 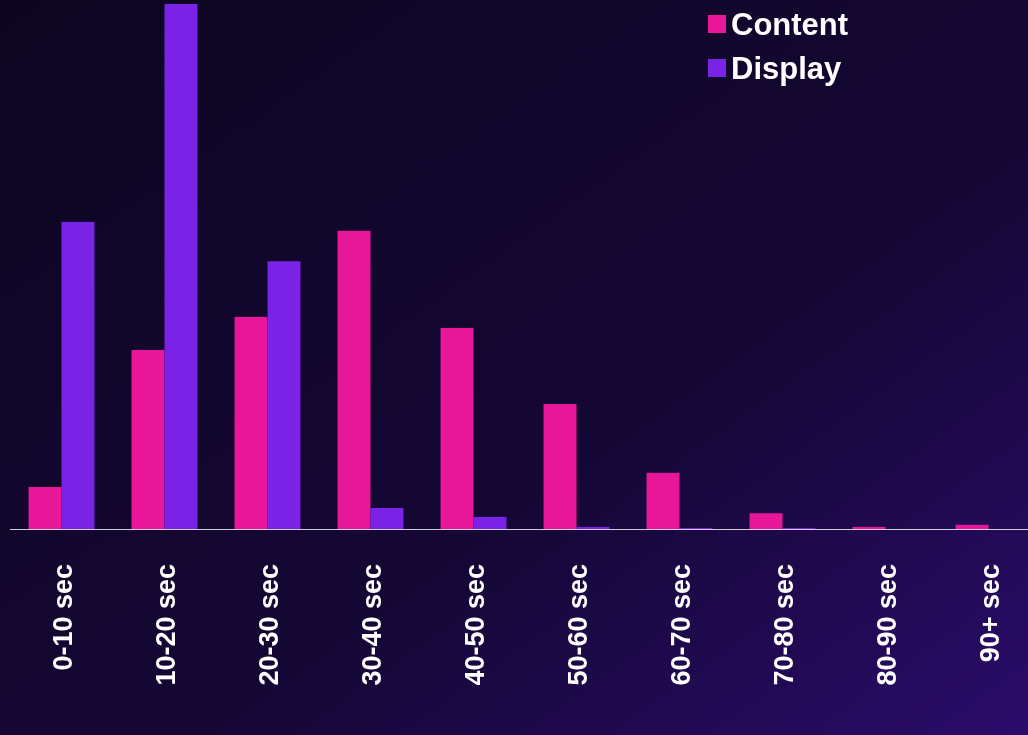 I want to click on x-tick-label: 90+ sec, so click(x=989, y=613).